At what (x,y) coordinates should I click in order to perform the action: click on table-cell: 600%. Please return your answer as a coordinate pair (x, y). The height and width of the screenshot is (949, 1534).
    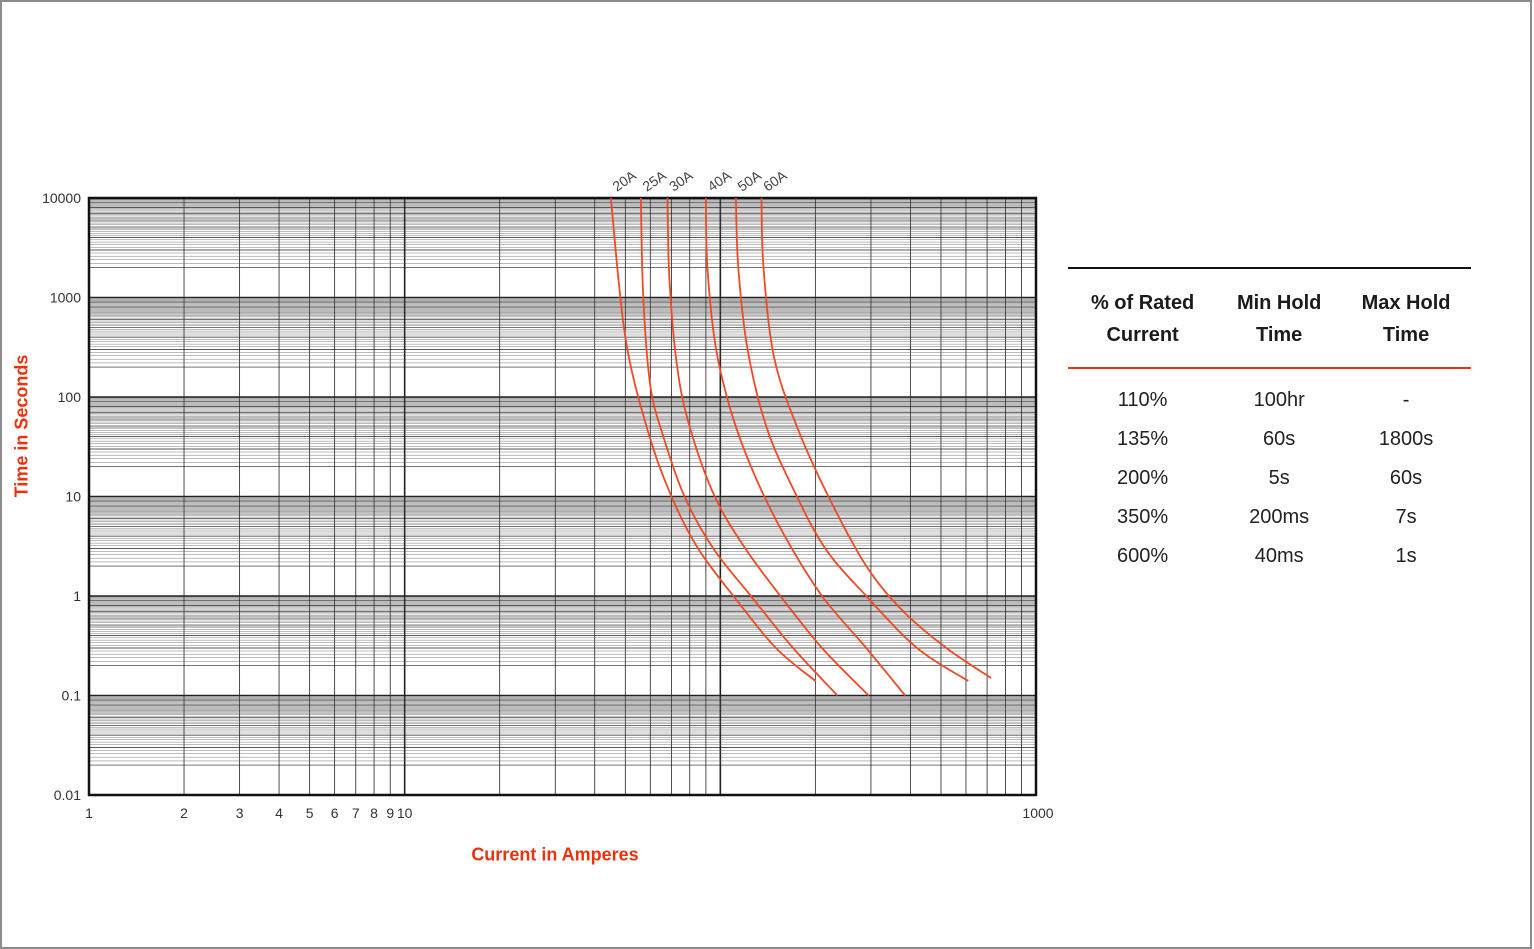
    Looking at the image, I should click on (1143, 556).